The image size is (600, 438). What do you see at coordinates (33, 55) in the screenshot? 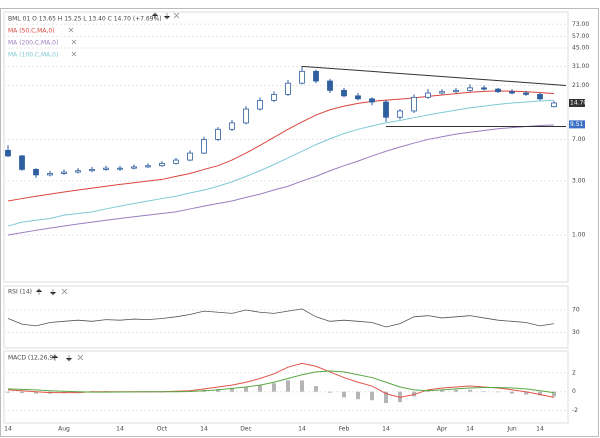
I see `legend-entry: MA (100,C,MA,0)` at bounding box center [33, 55].